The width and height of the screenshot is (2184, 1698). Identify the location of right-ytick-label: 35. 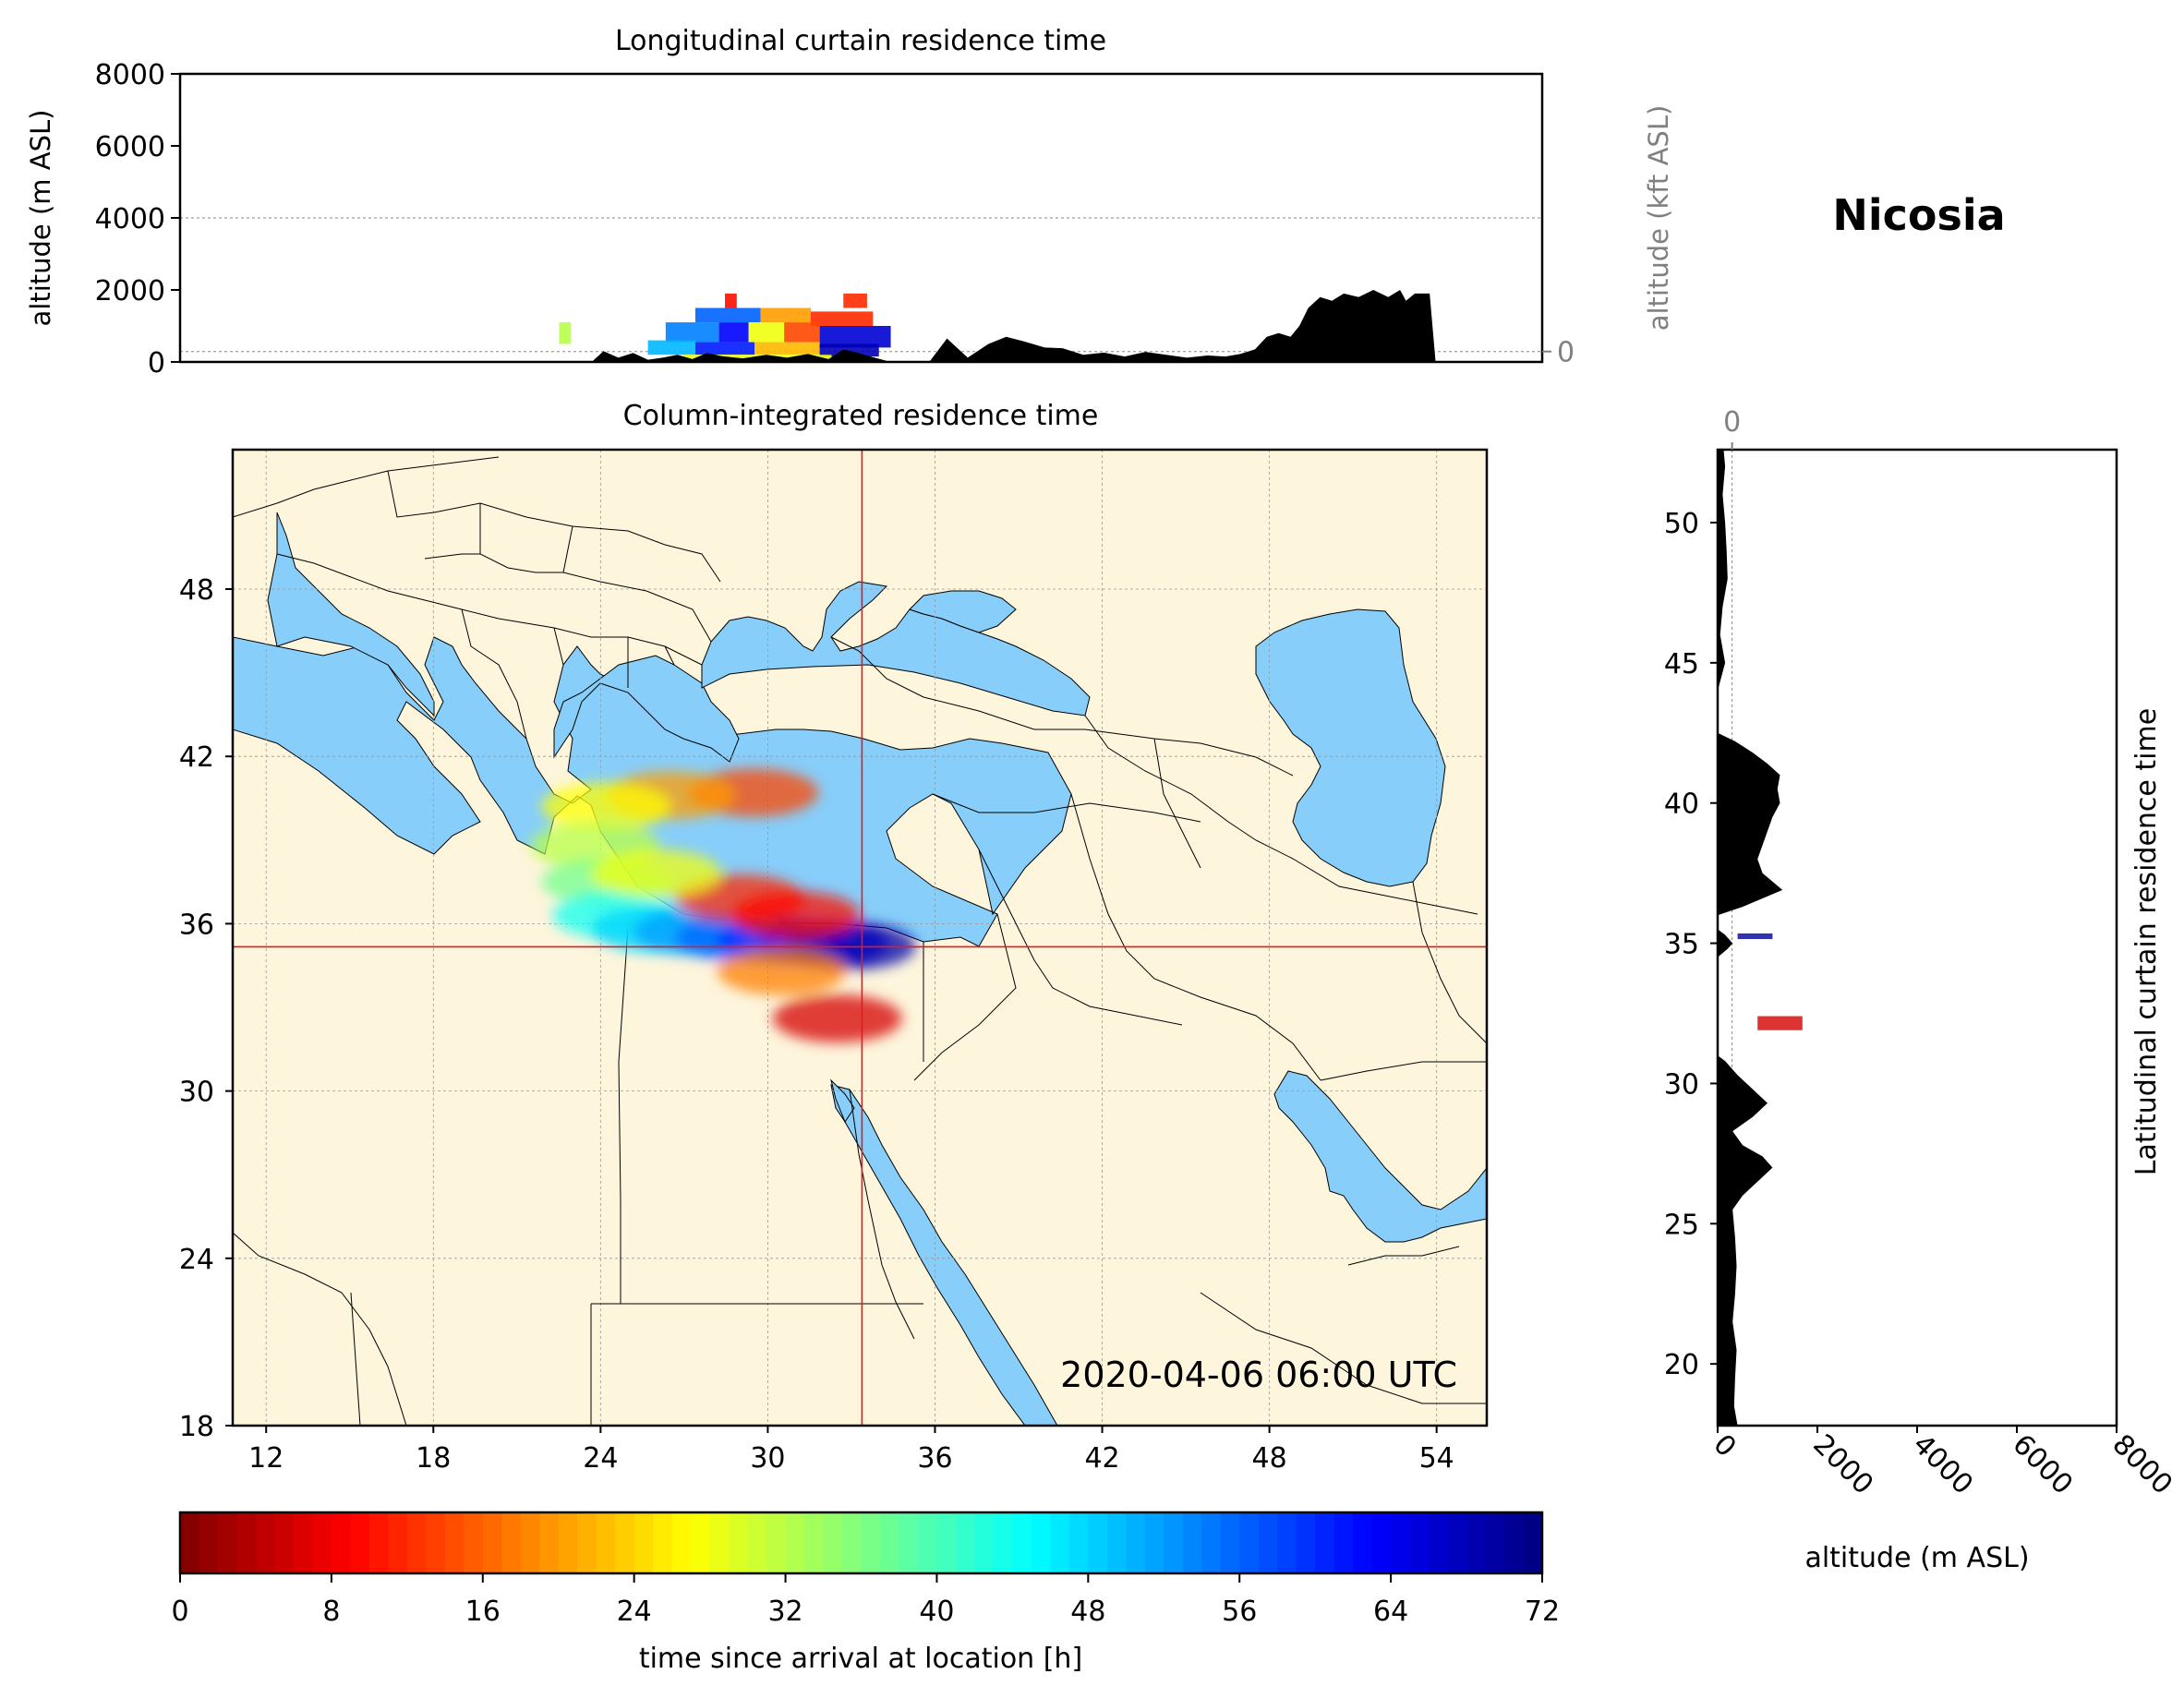
(1681, 945).